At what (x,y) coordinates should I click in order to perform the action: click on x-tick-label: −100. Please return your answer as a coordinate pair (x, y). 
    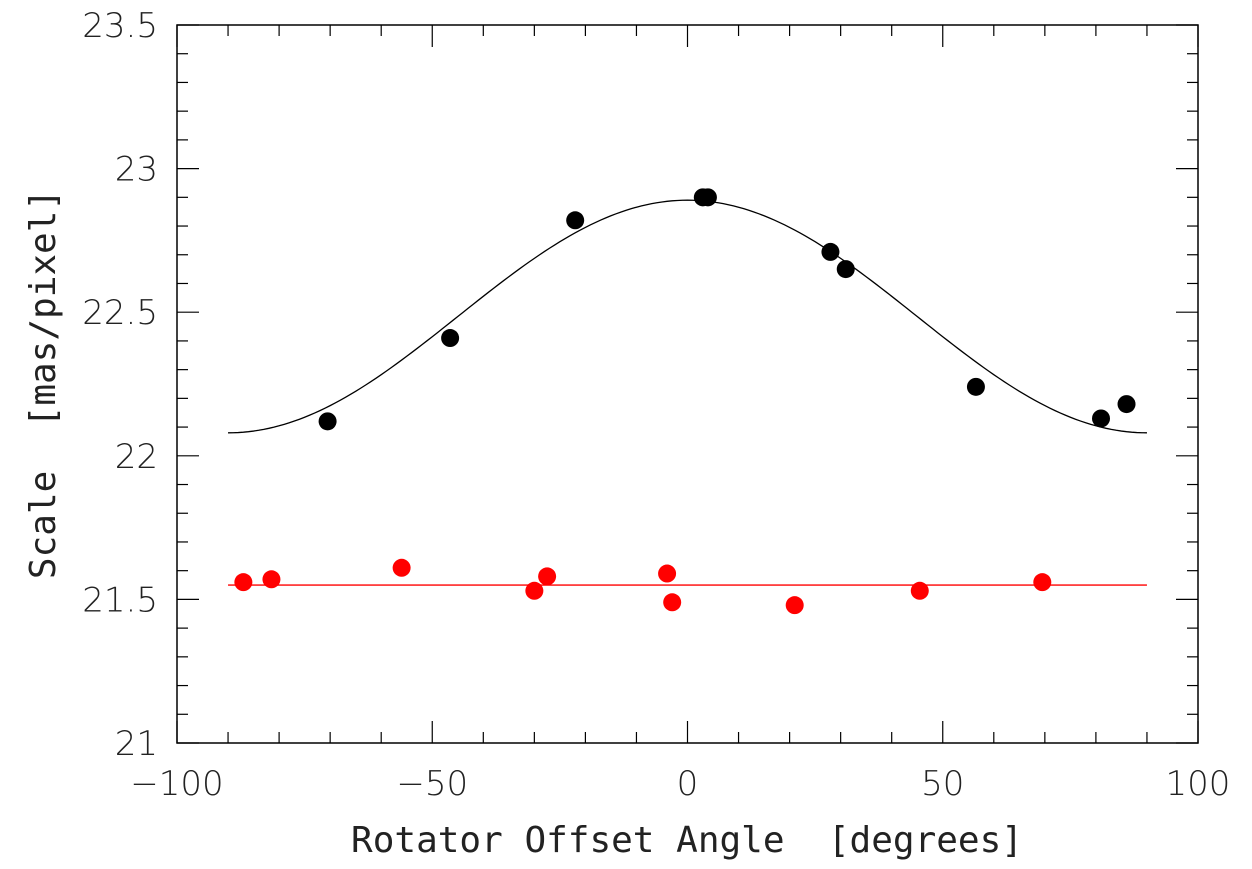
    Looking at the image, I should click on (176, 784).